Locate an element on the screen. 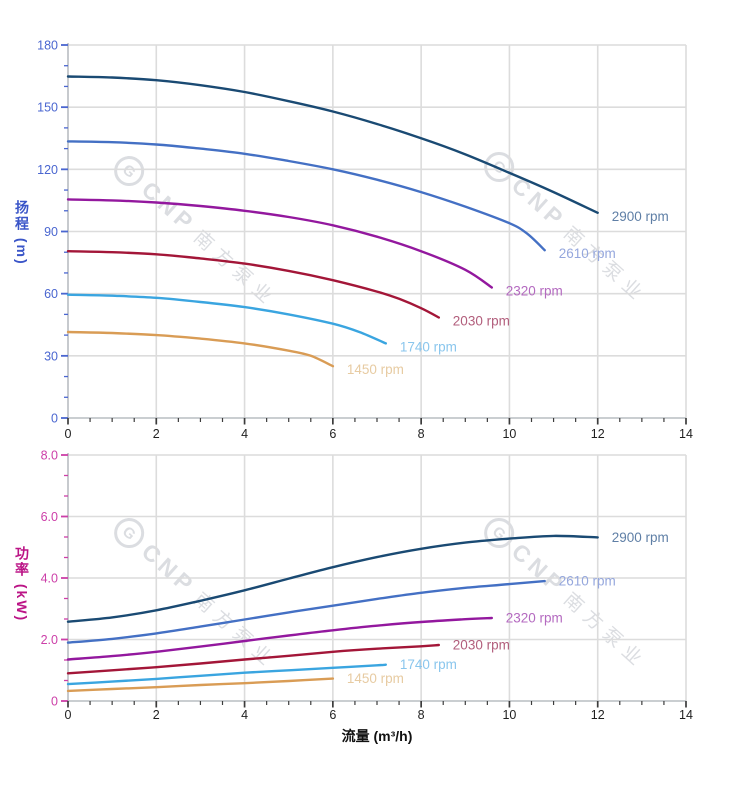 The image size is (752, 797). y-tick-label: 30 is located at coordinates (51, 356).